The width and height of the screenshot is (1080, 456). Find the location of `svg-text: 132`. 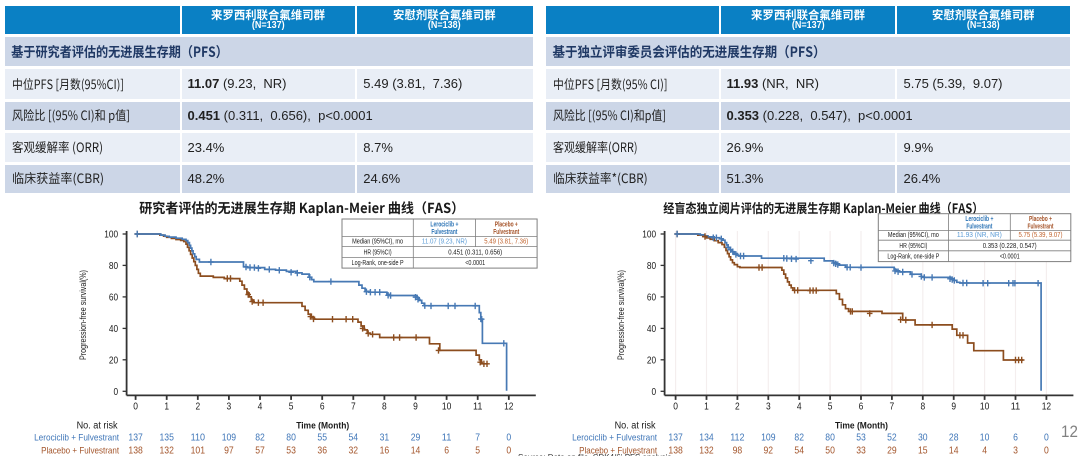

svg-text: 132 is located at coordinates (167, 450).